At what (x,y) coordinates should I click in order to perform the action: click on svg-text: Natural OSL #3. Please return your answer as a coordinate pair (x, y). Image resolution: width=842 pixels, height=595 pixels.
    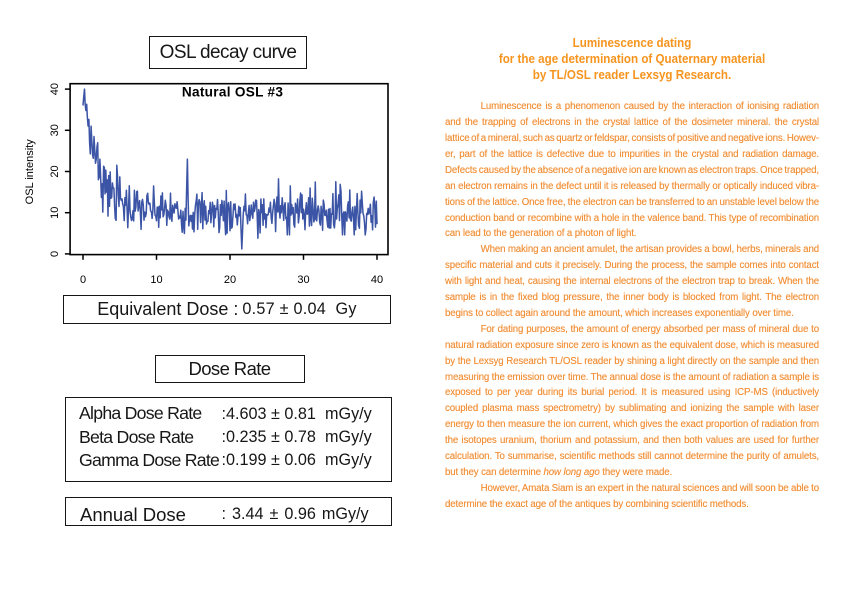
    Looking at the image, I should click on (233, 92).